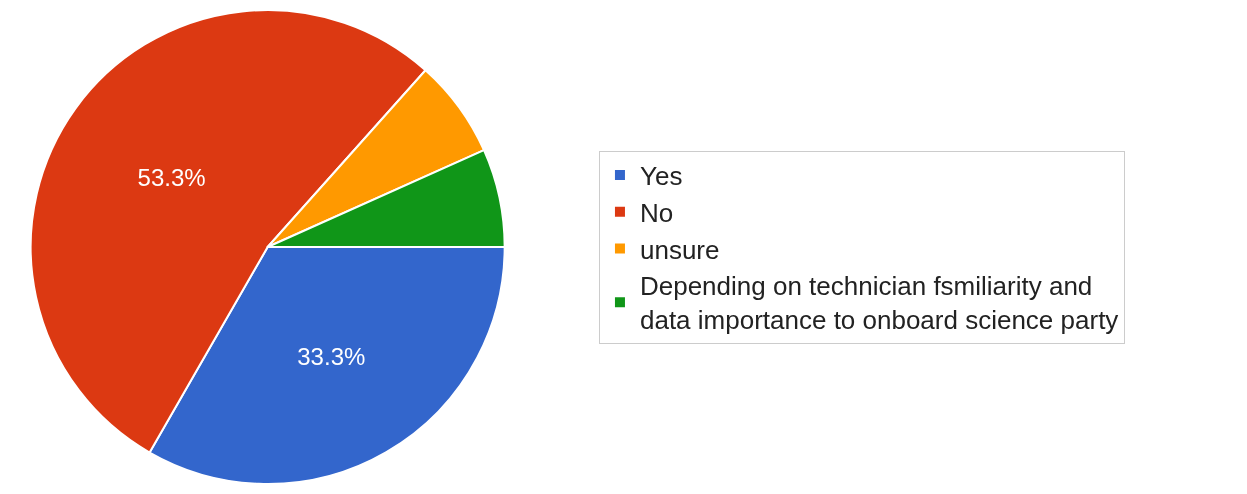  Describe the element at coordinates (656, 212) in the screenshot. I see `legend-label: No` at that location.